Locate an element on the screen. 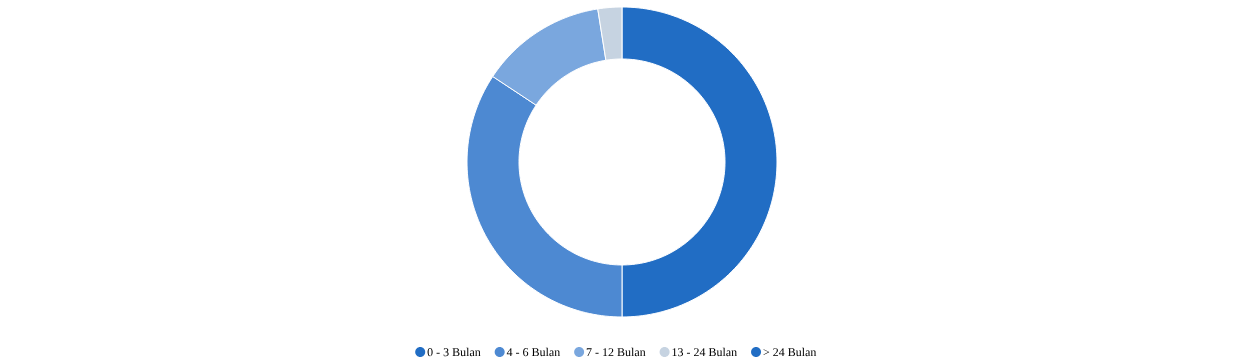  legend-label: 13 - 24 Bulan is located at coordinates (704, 352).